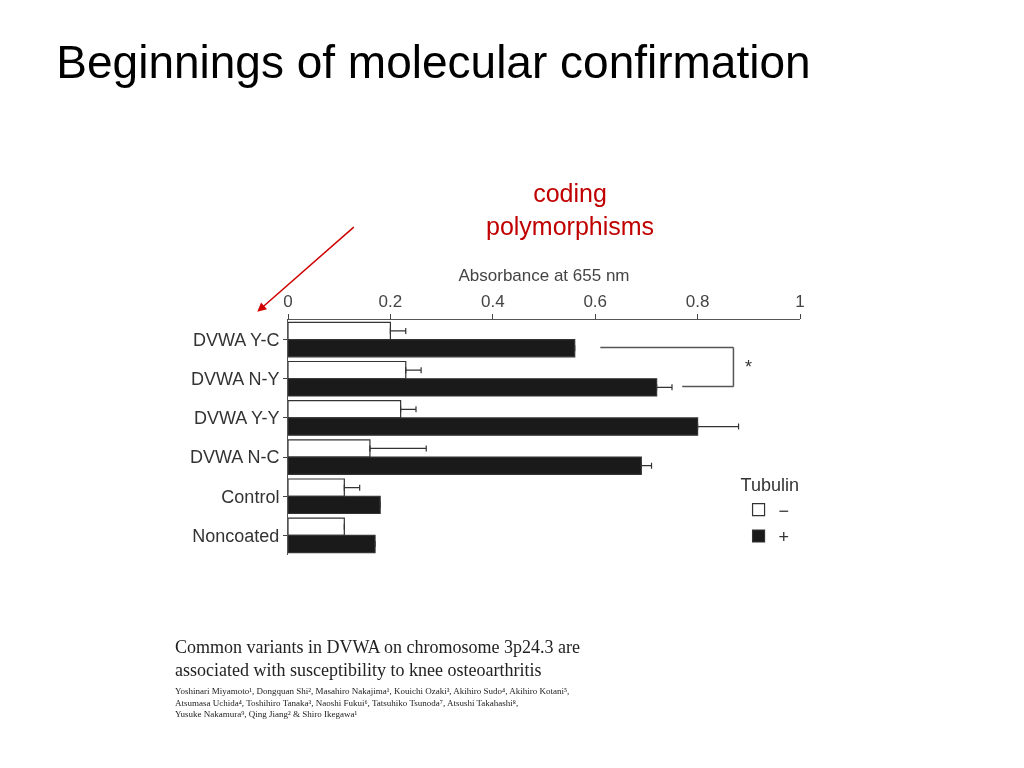  I want to click on x-tick-label: 0.6, so click(595, 302).